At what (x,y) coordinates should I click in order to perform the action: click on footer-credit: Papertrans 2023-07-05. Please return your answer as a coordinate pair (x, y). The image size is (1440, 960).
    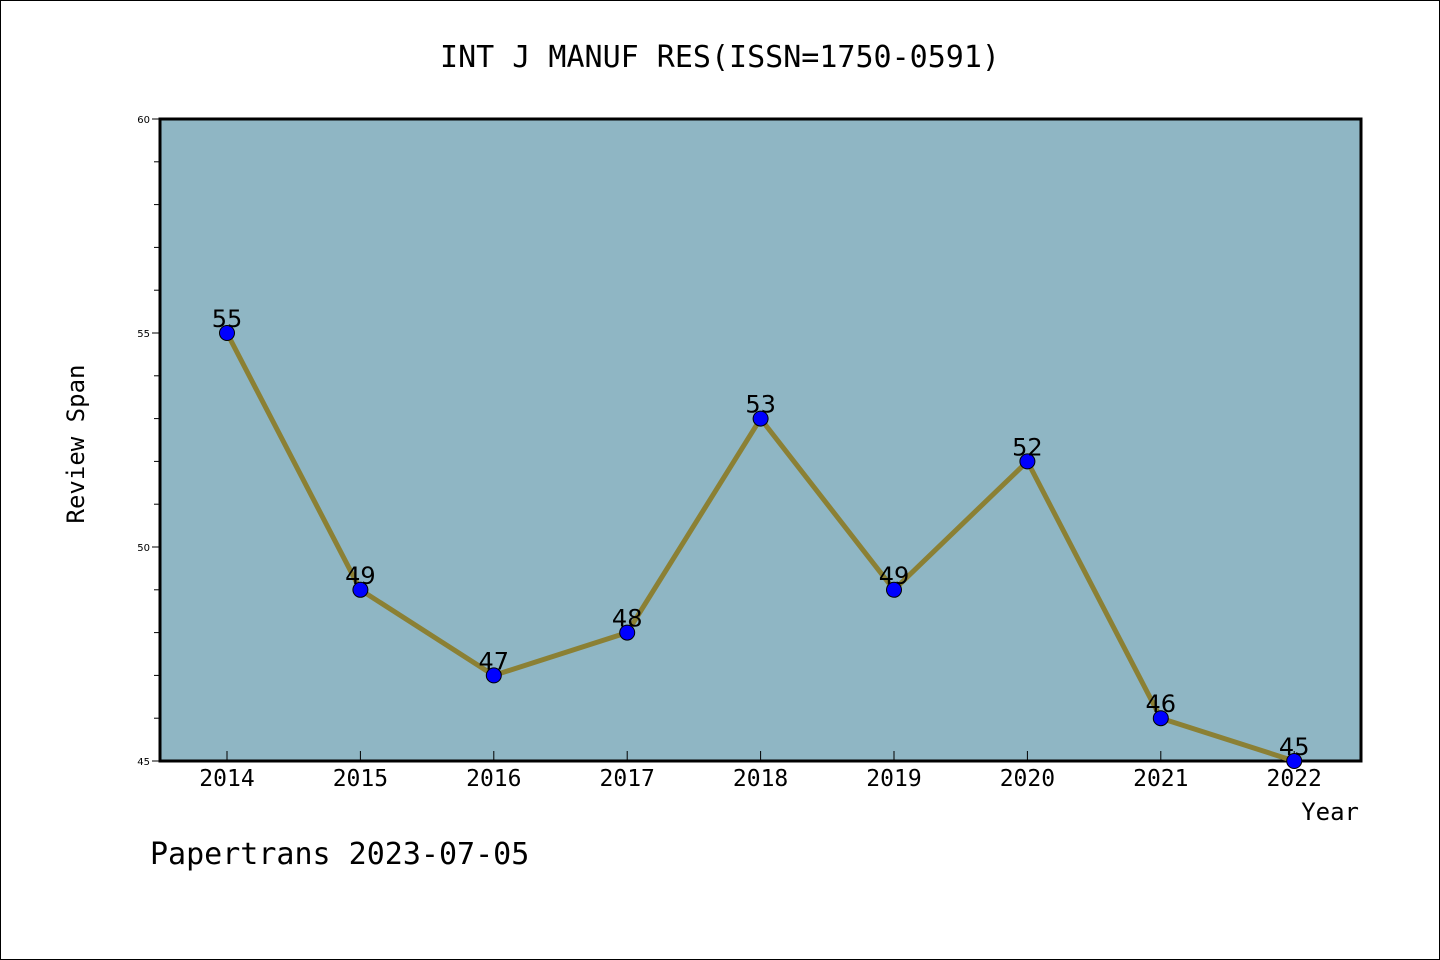
    Looking at the image, I should click on (339, 854).